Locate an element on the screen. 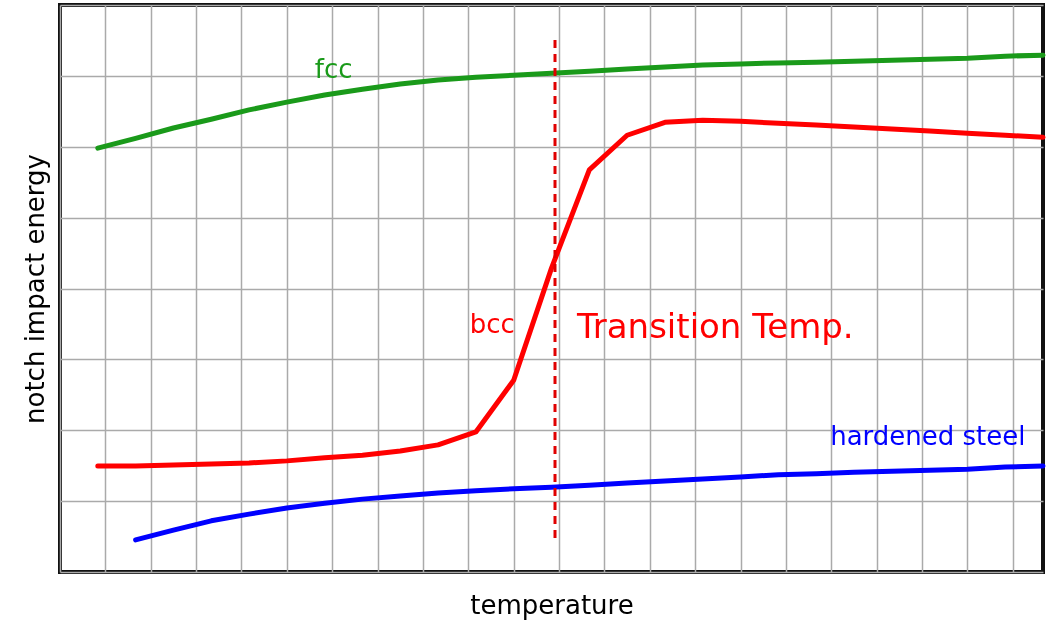  series-label: fcc is located at coordinates (333, 69).